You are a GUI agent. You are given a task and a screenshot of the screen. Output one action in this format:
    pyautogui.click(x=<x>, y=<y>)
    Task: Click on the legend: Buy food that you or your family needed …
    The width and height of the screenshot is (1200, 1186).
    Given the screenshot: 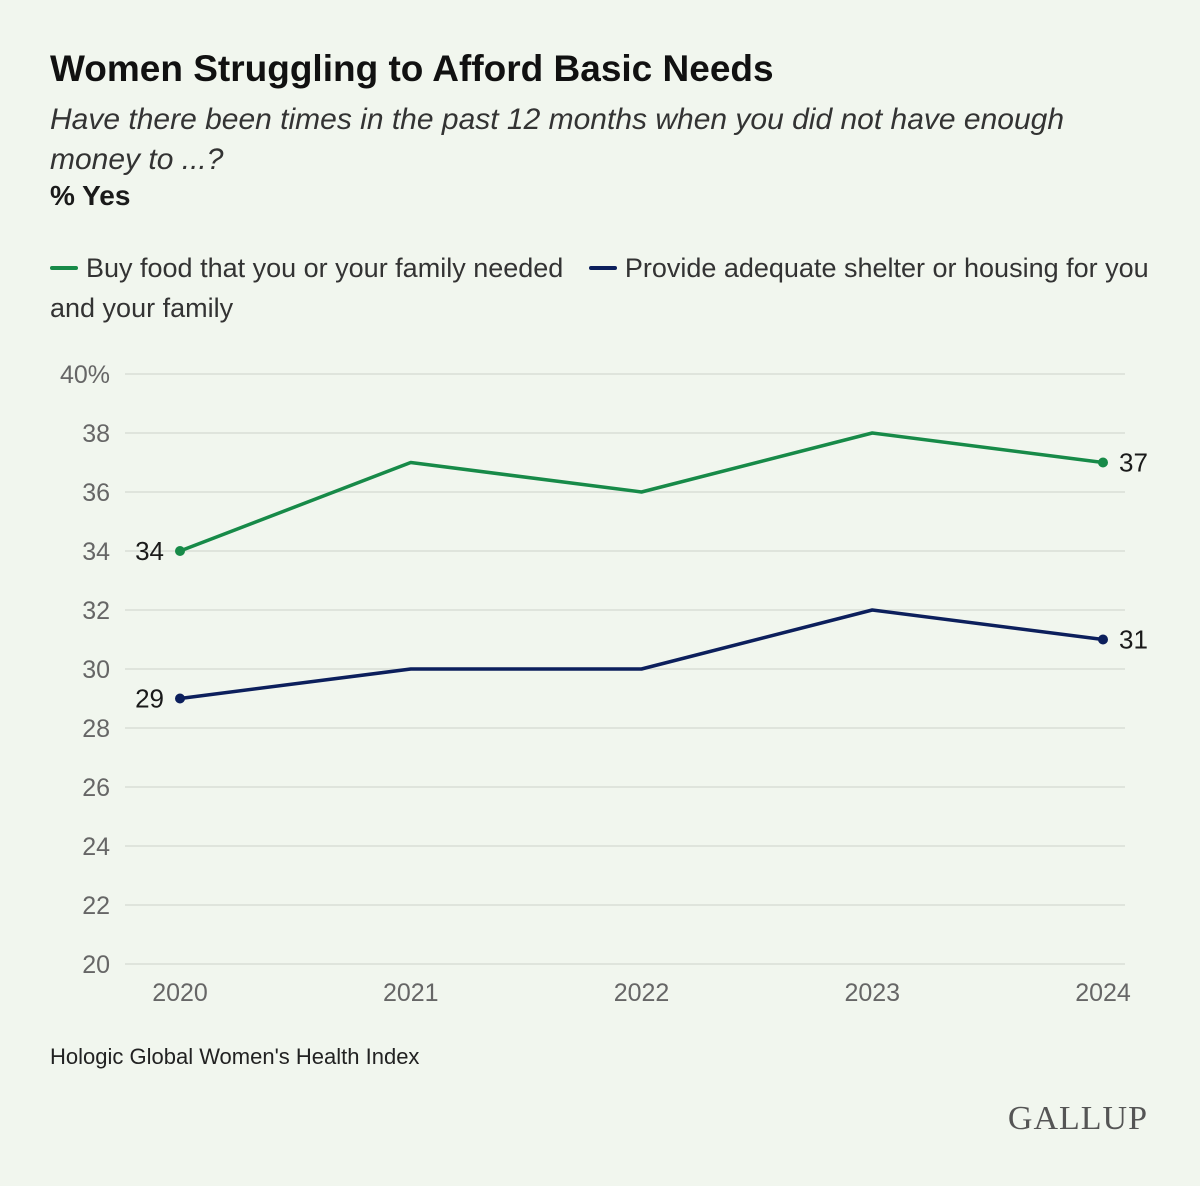 What is the action you would take?
    pyautogui.click(x=605, y=288)
    